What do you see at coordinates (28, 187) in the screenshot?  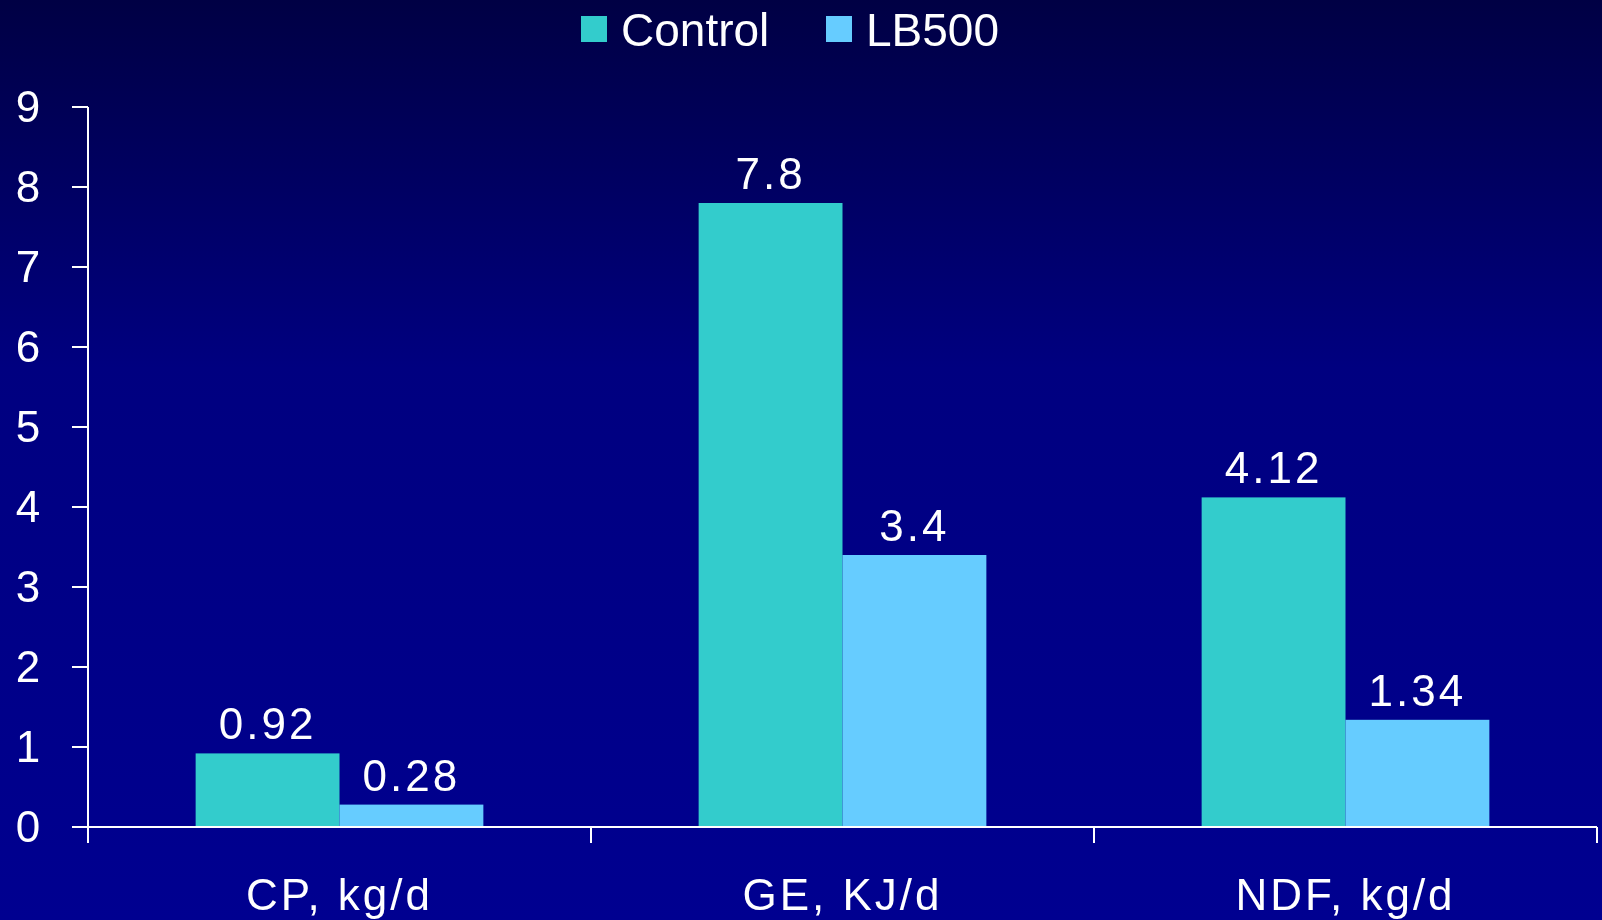 I see `y-tick-label: 8` at bounding box center [28, 187].